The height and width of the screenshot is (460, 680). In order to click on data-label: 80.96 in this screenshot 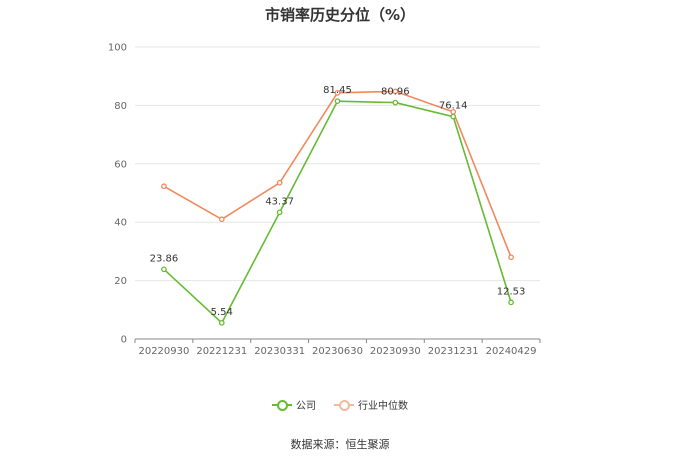, I will do `click(395, 92)`.